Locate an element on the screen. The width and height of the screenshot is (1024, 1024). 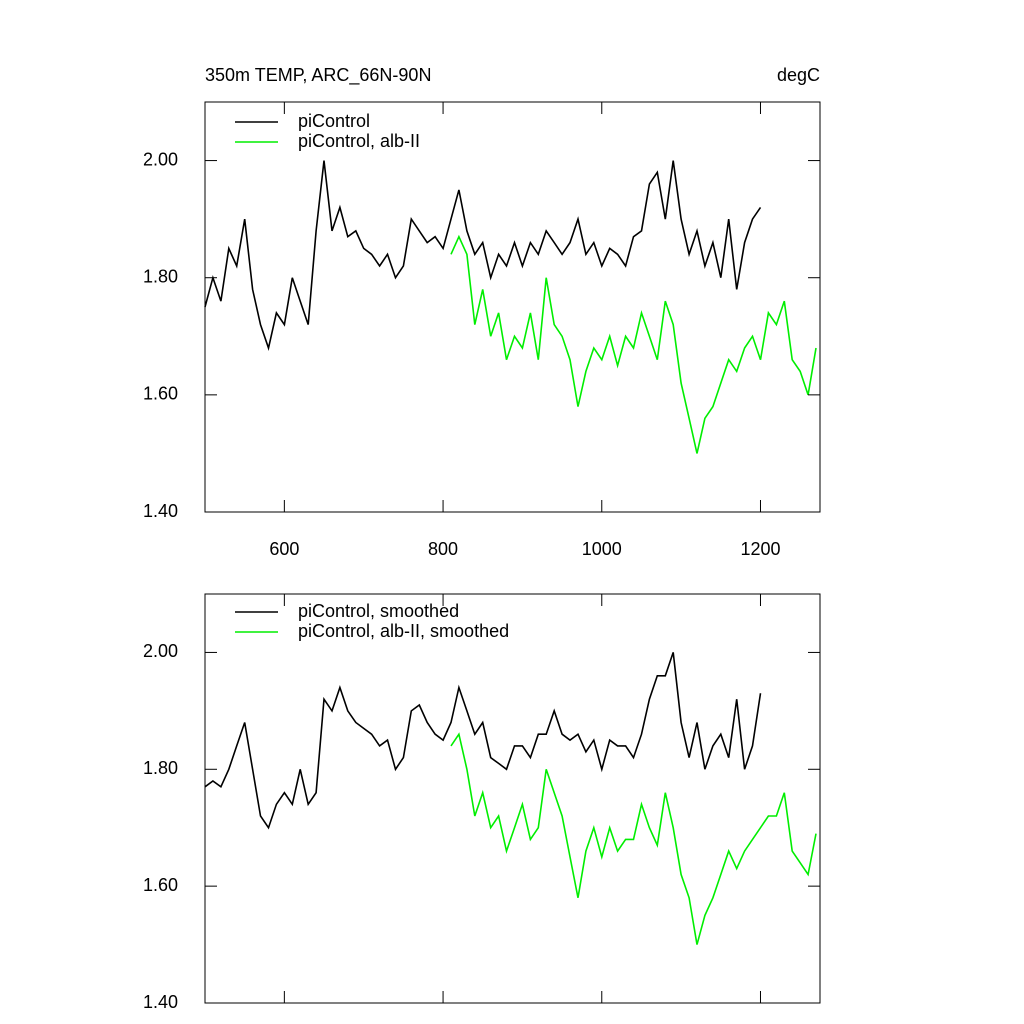
chart-title: 350m TEMP, ARC_66N-90N is located at coordinates (318, 75).